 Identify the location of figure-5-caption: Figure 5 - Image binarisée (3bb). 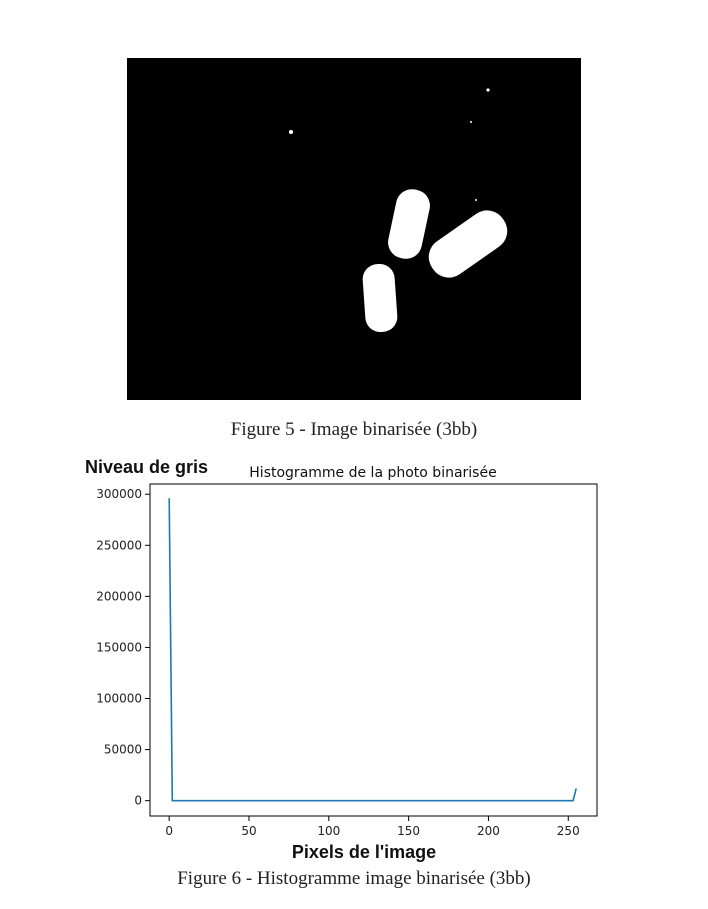
(354, 429).